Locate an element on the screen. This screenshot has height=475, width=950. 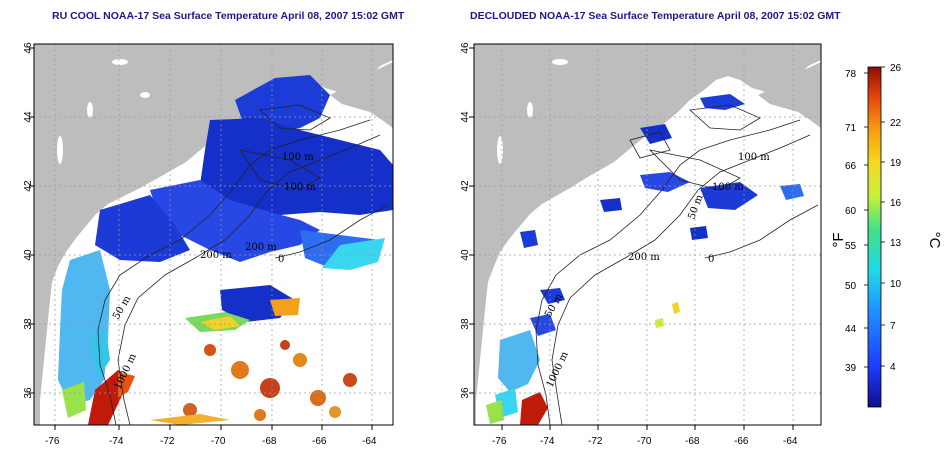
right-x-axis: -76 -74 -72 -70 -68 -66 -64 is located at coordinates (645, 436).